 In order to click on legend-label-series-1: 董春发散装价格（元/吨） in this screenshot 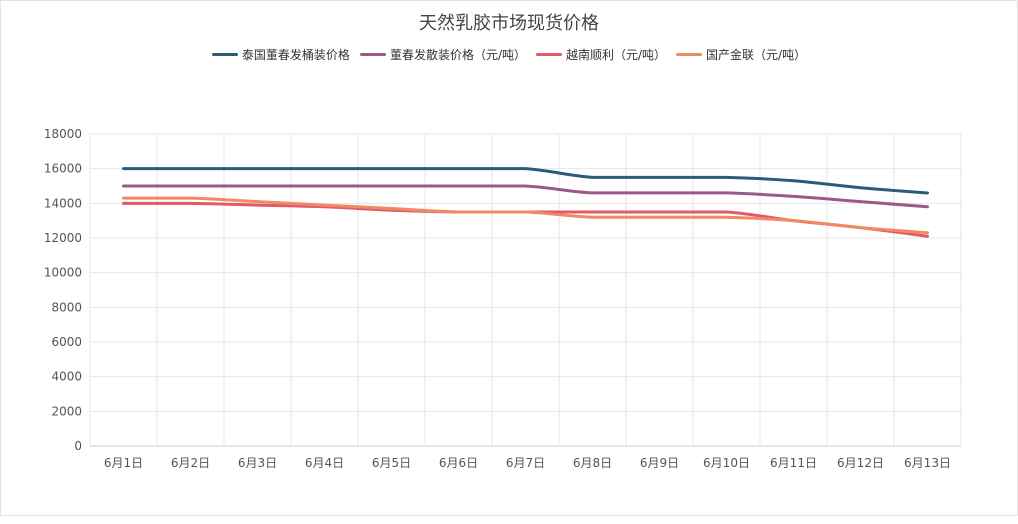, I will do `click(457, 55)`.